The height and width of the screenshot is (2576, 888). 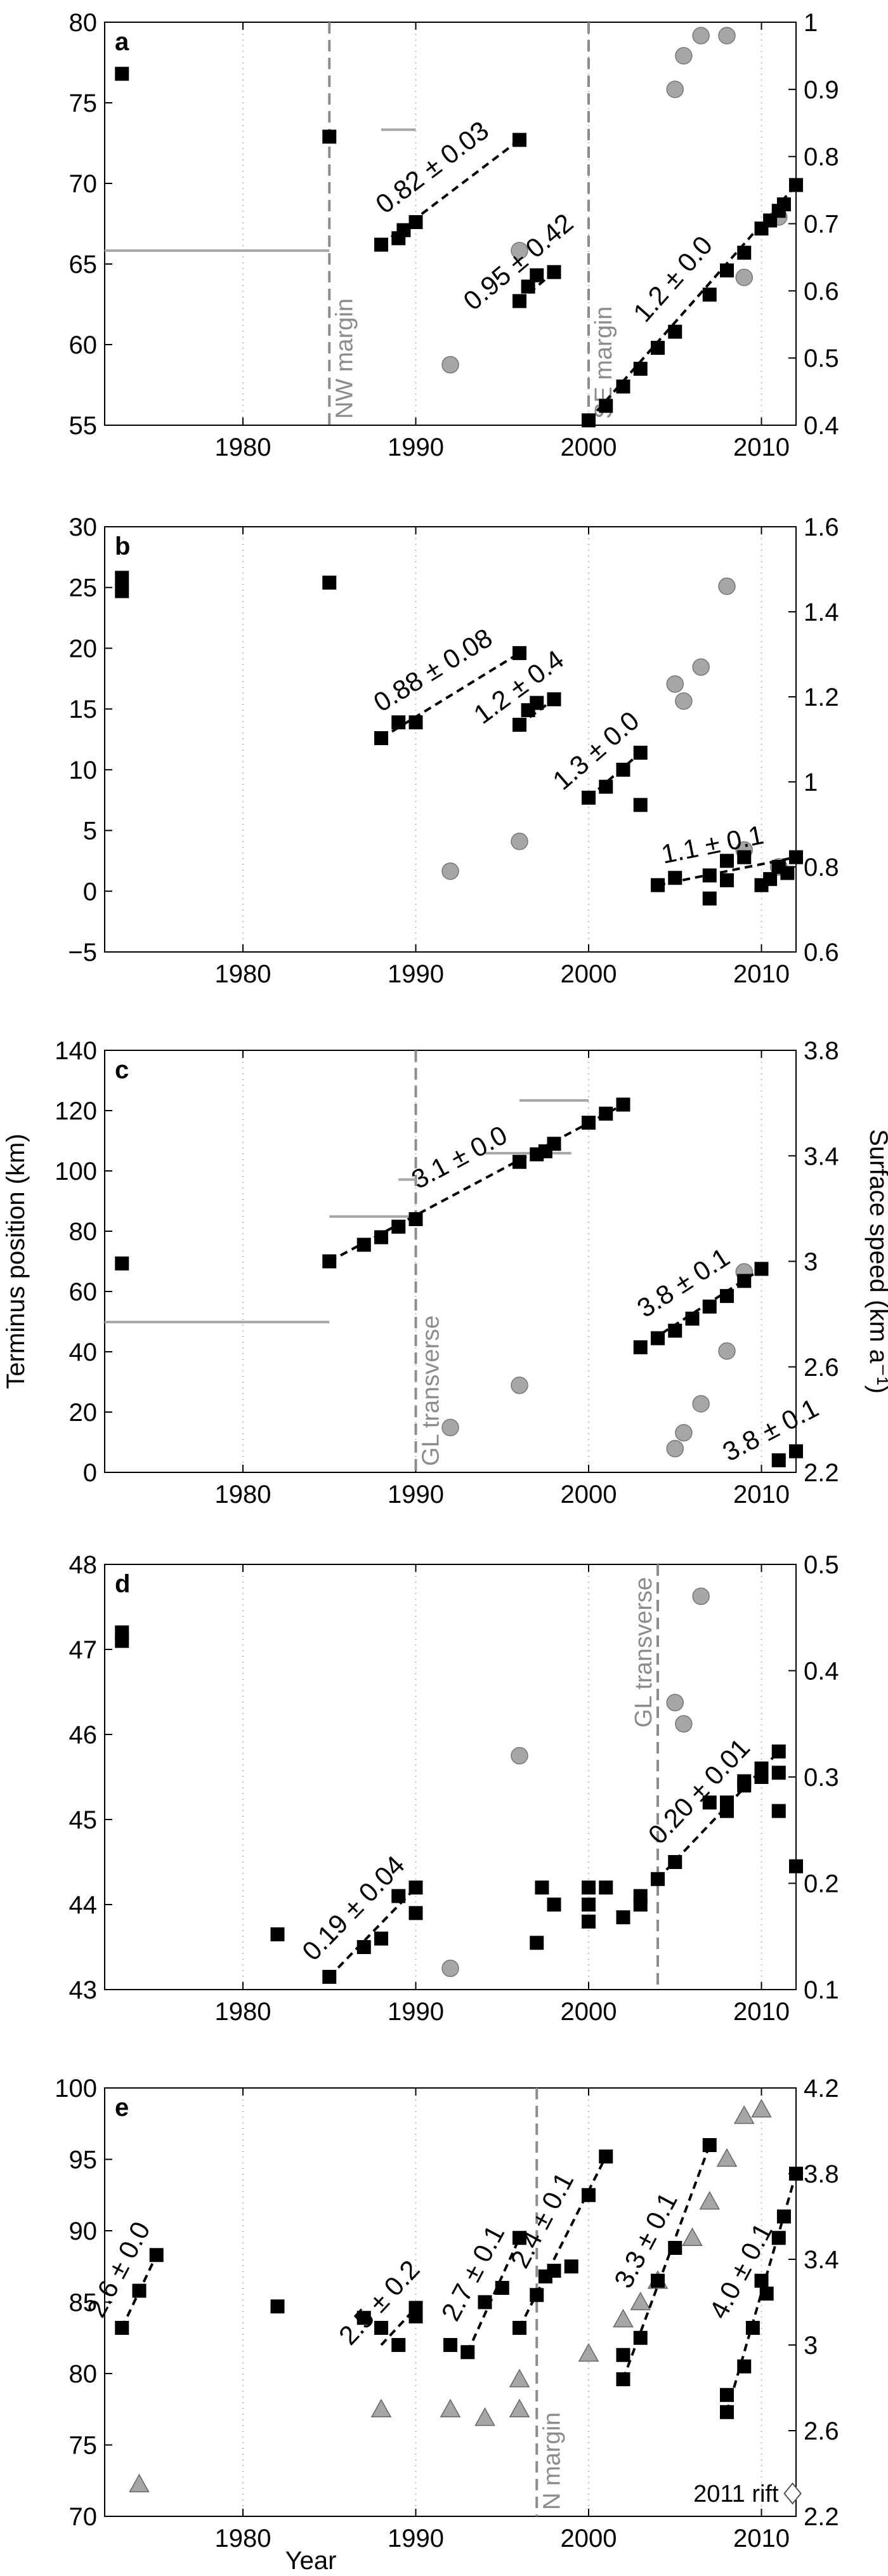 What do you see at coordinates (83, 23) in the screenshot?
I see `y-tick-label-left: 80` at bounding box center [83, 23].